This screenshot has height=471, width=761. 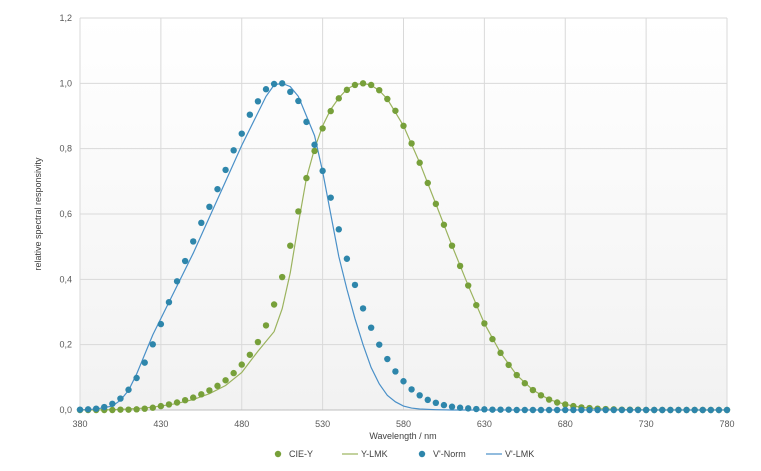 I want to click on y-tick-label: 0,6, so click(x=65, y=214).